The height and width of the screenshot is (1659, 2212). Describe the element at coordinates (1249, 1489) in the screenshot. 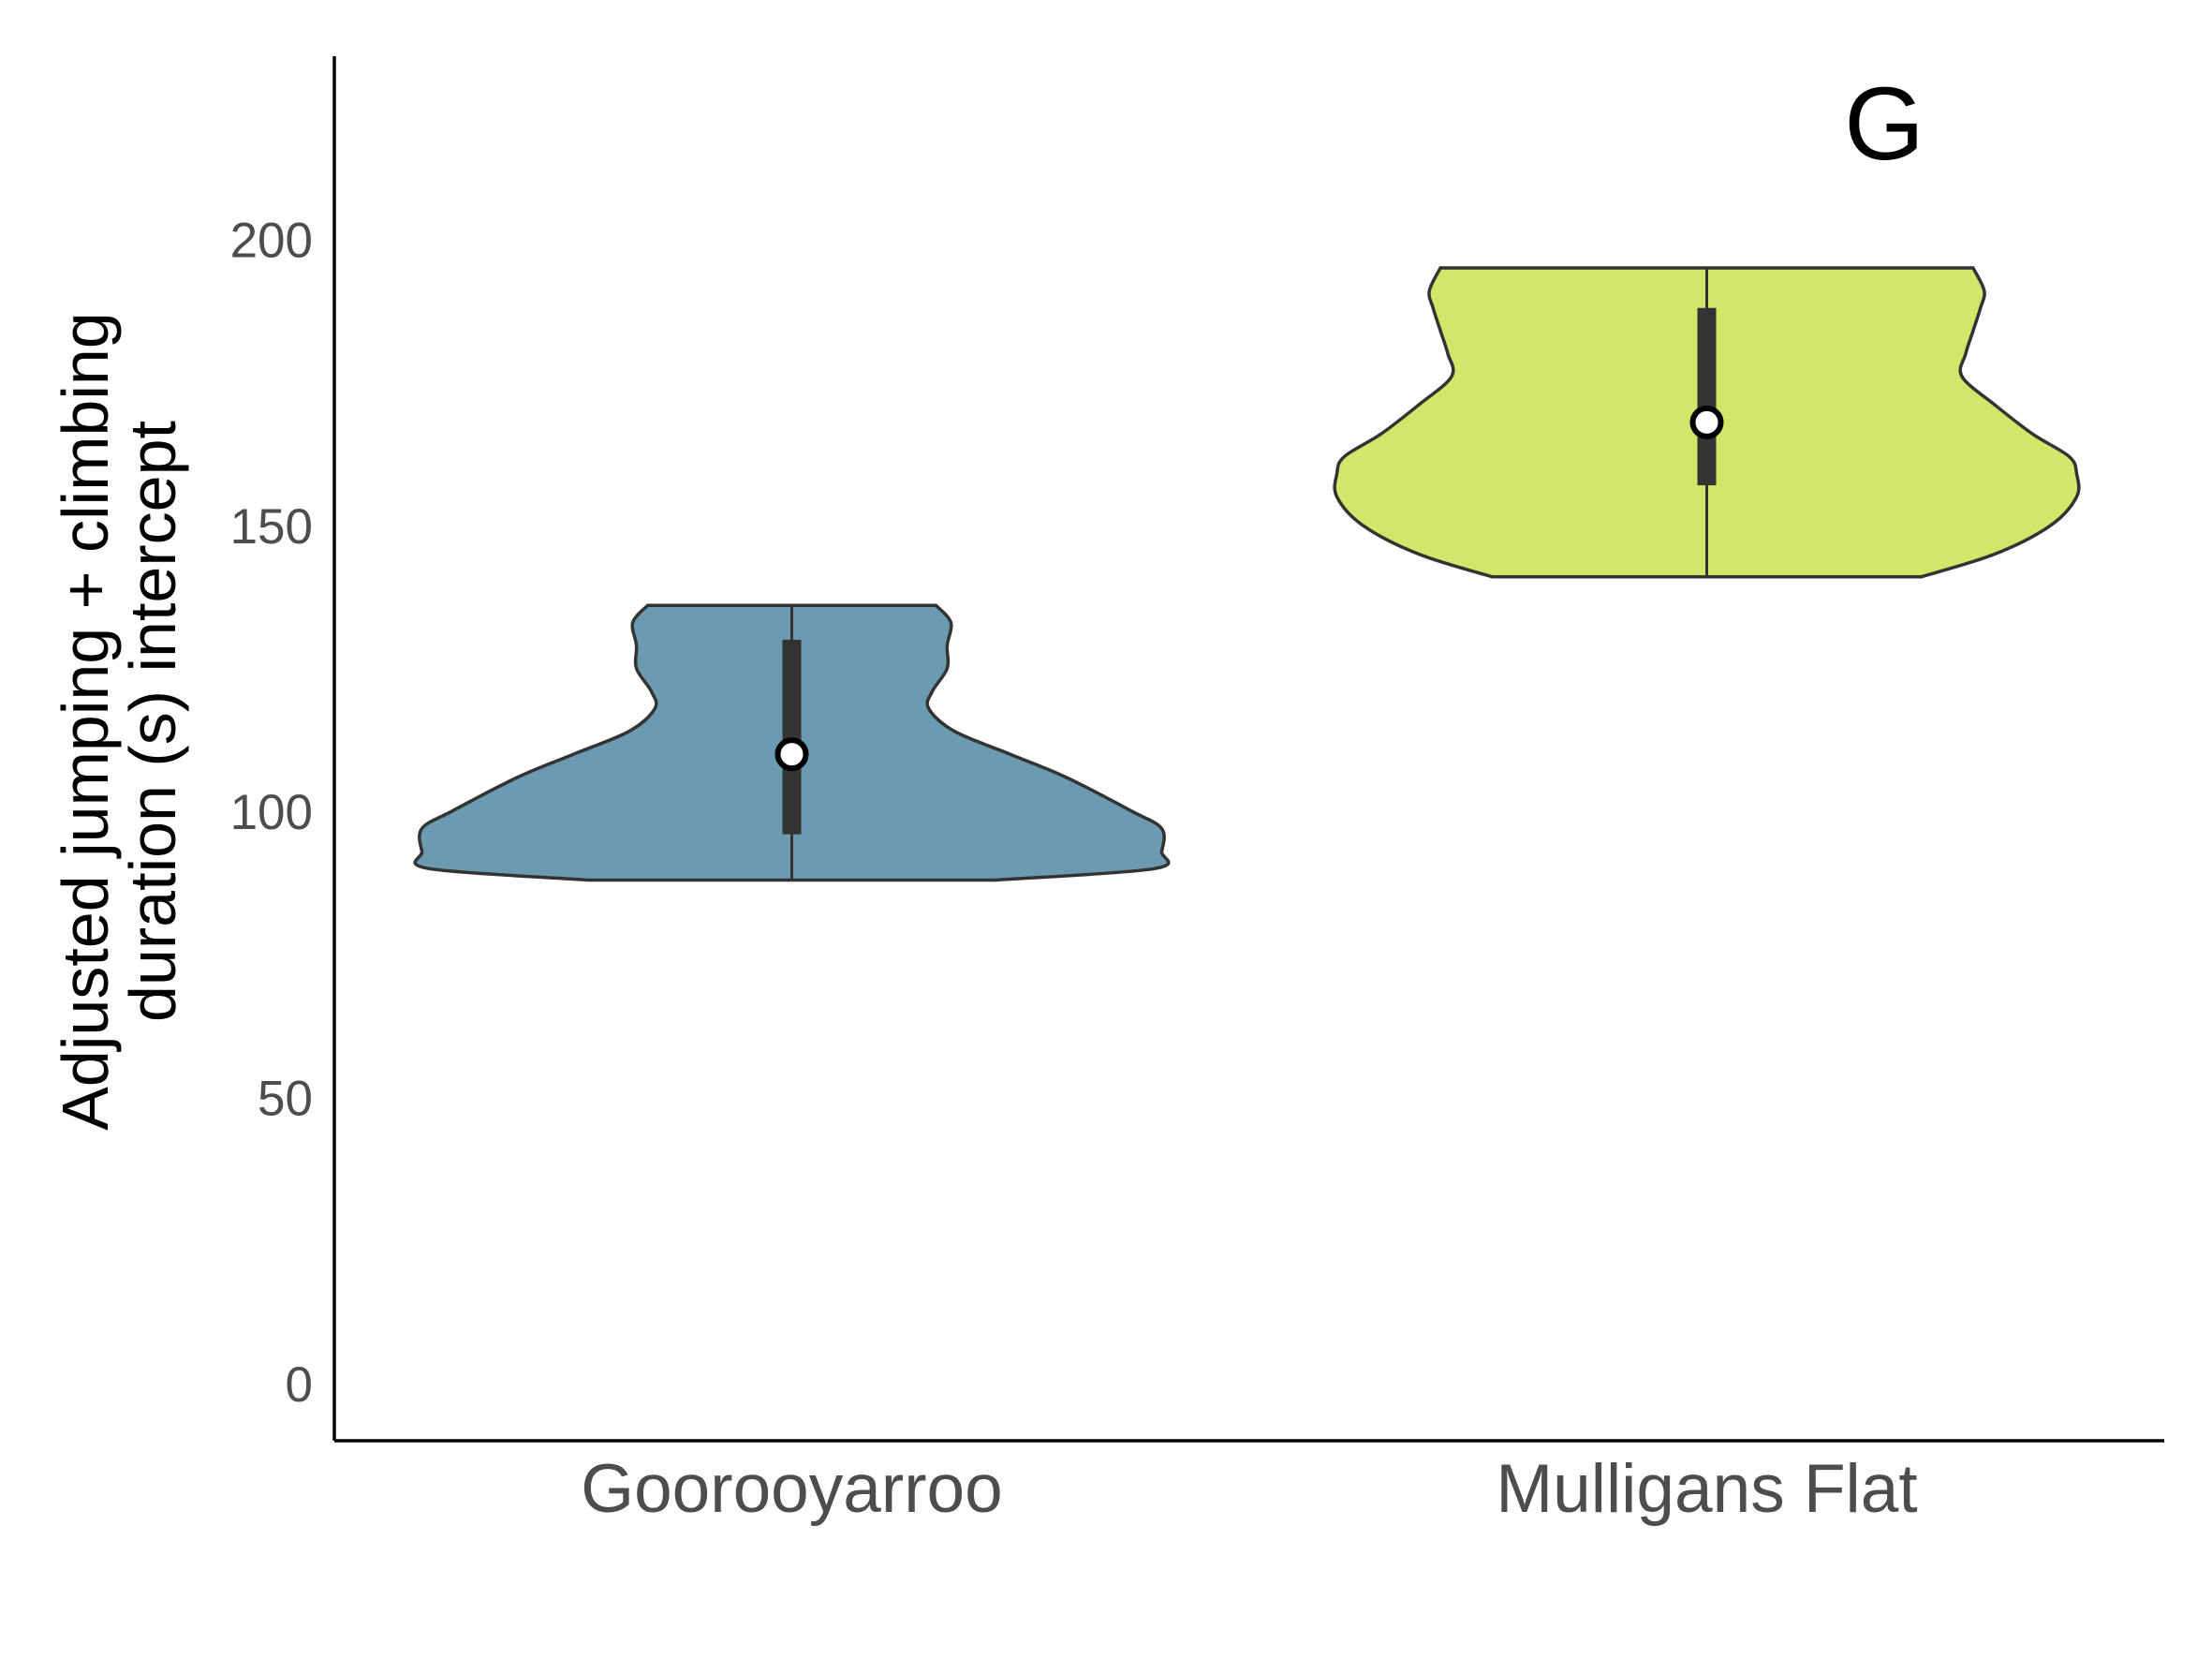

I see `x-axis-labels: Goorooyarroo Mulligans Flat` at that location.